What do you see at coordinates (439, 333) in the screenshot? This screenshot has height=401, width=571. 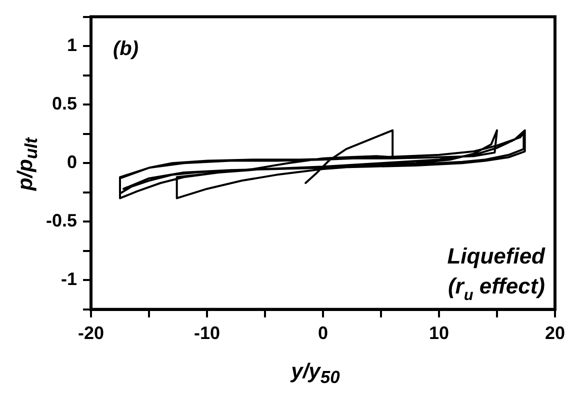 I see `x-tick-label: 10` at bounding box center [439, 333].